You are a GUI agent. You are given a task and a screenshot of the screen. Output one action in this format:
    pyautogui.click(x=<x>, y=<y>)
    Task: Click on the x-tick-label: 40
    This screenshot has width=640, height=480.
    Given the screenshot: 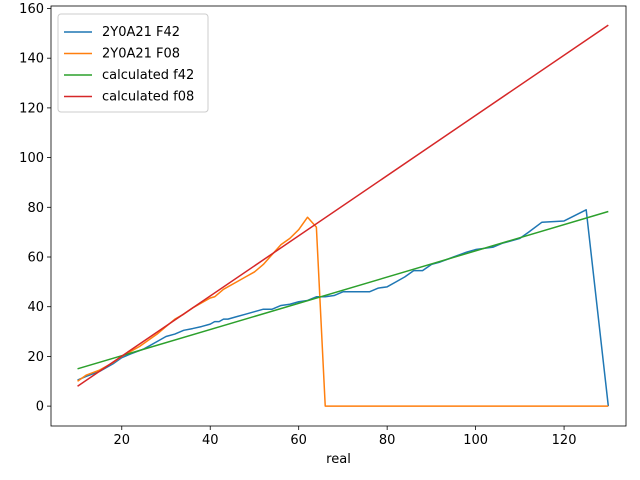 What is the action you would take?
    pyautogui.click(x=210, y=440)
    